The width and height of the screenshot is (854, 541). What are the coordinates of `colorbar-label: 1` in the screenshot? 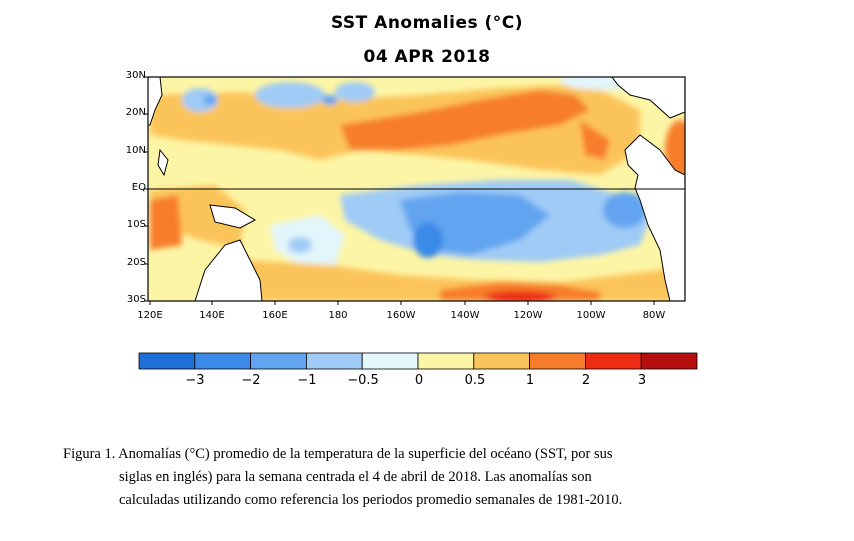 It's located at (530, 380).